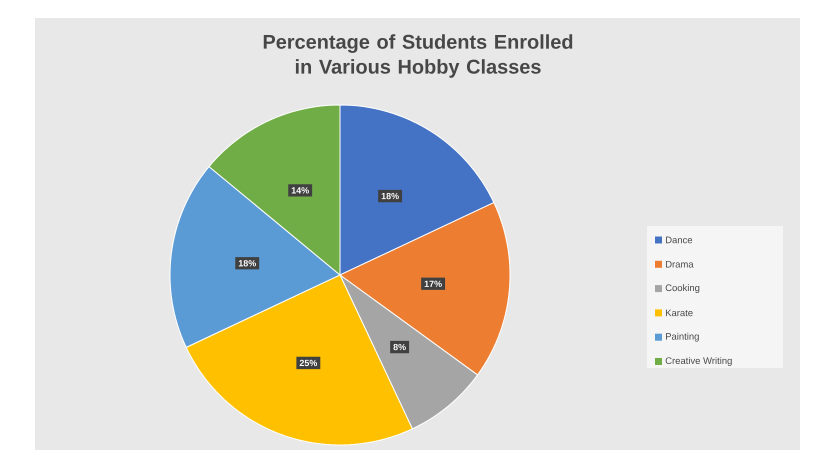  I want to click on legend-label: Cooking, so click(683, 288).